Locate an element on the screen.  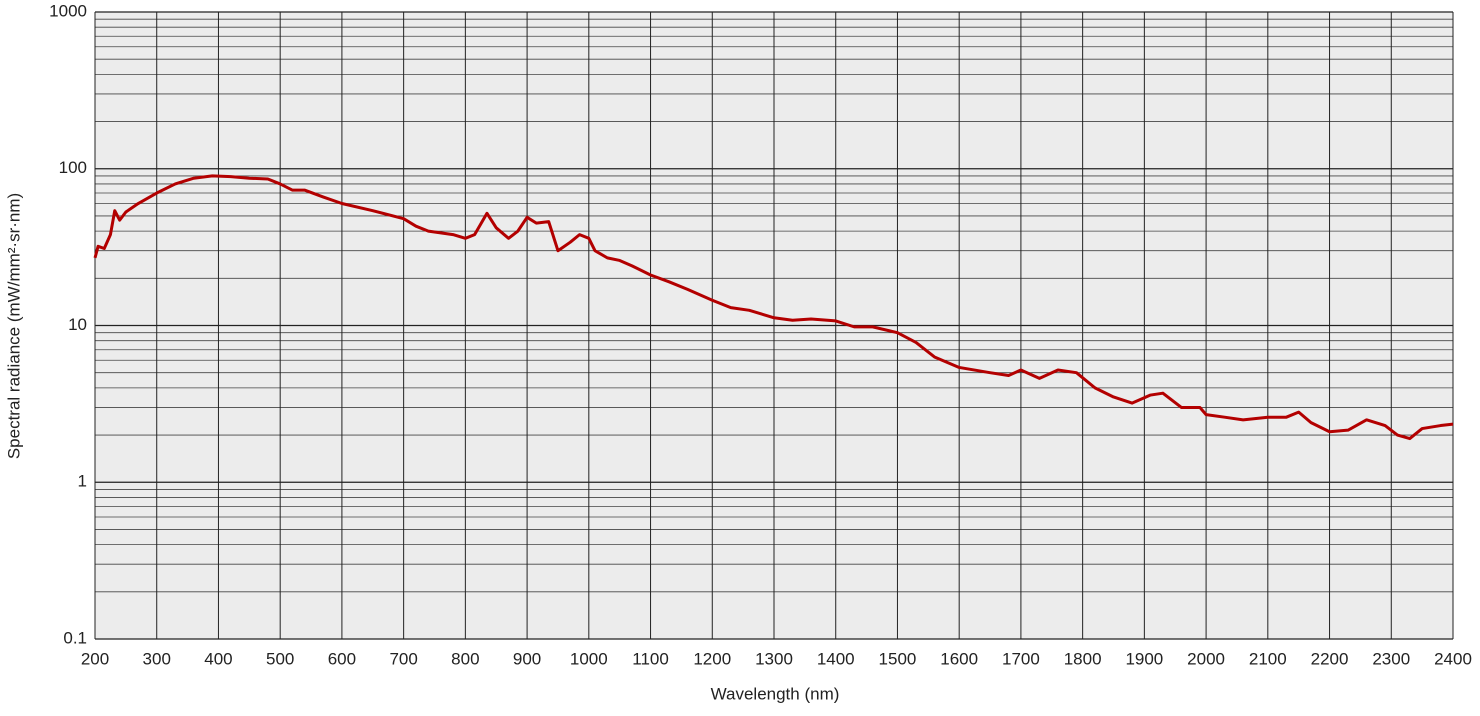
x-tick-label: 300 is located at coordinates (157, 658).